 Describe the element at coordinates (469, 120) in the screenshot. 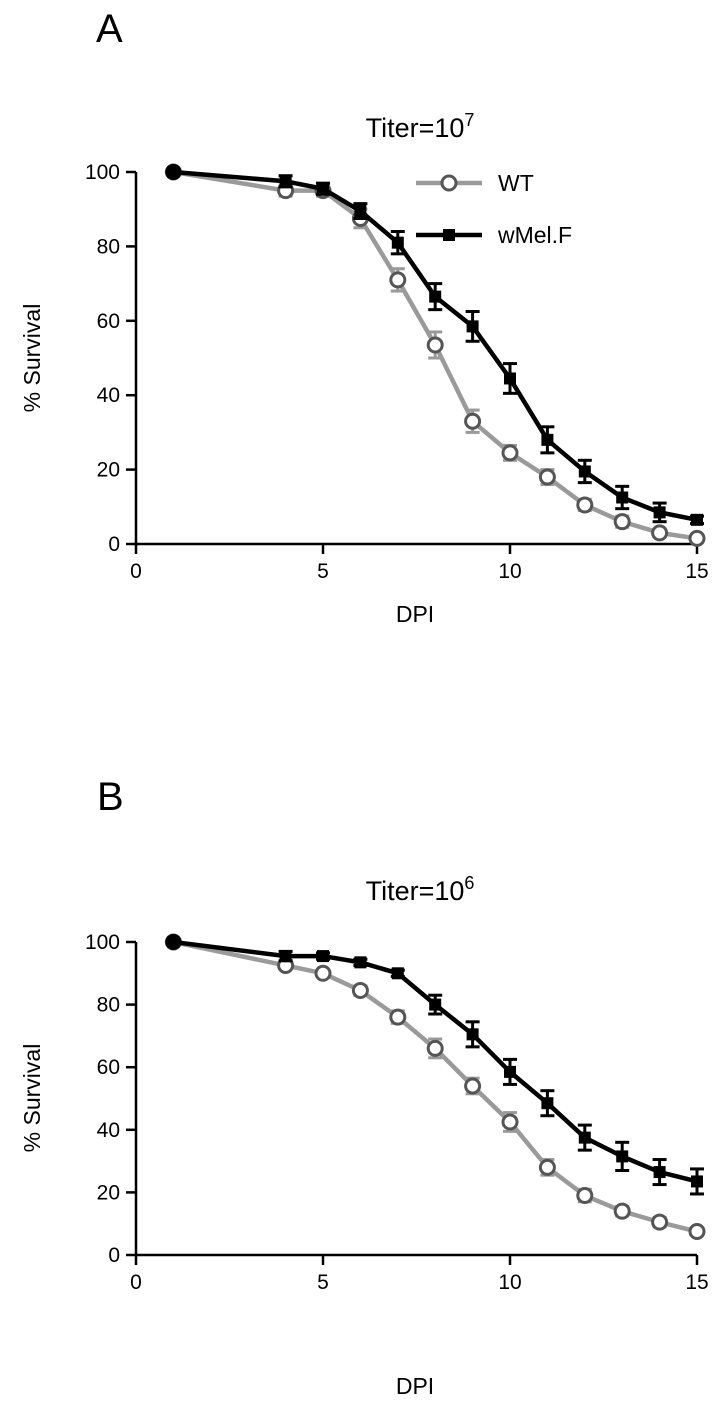

I see `chart-title-exponent: 7` at that location.